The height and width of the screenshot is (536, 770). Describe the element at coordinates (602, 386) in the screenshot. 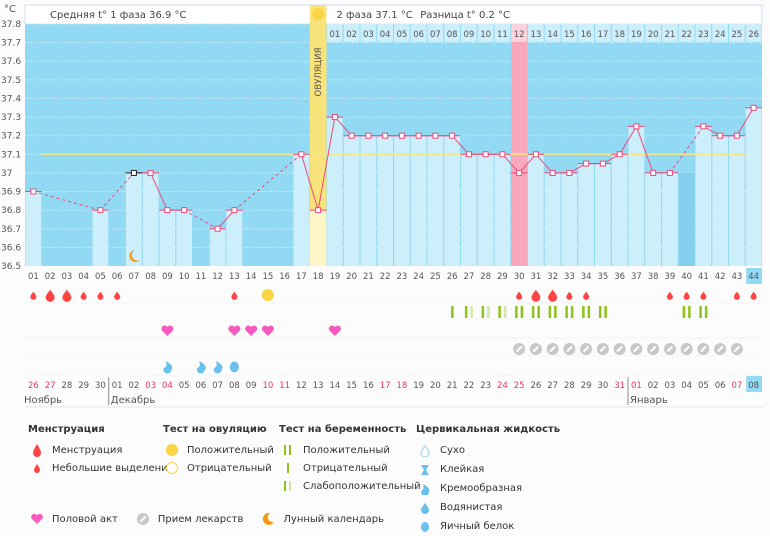

I see `calendar-date: 30` at that location.